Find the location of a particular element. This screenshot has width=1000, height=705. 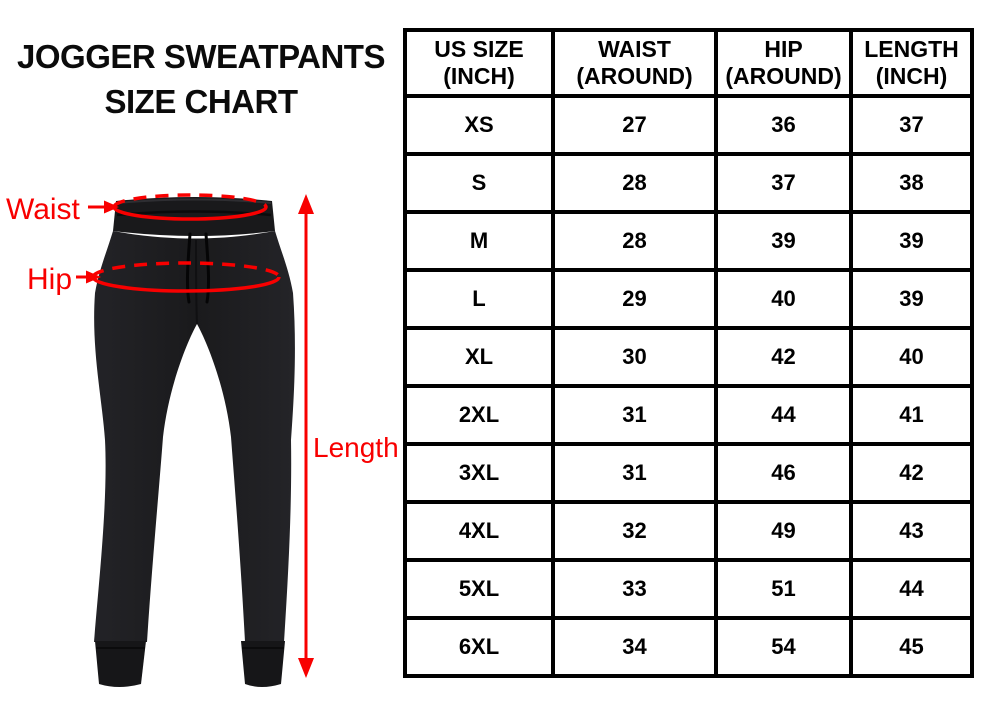

size-cell: 4XL is located at coordinates (479, 531).